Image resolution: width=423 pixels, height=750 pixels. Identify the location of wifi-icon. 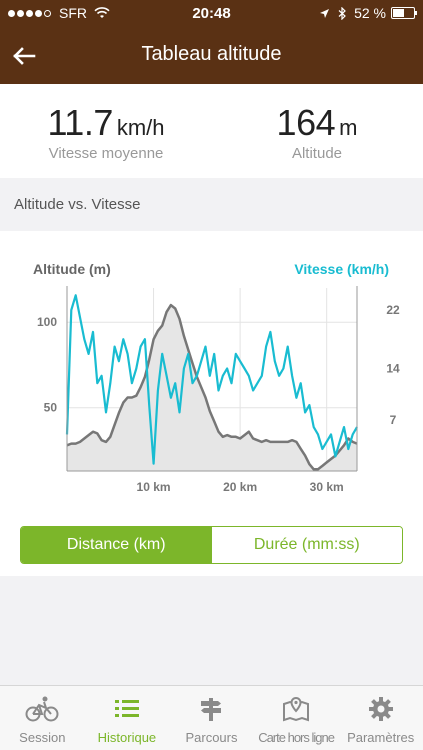
(102, 12).